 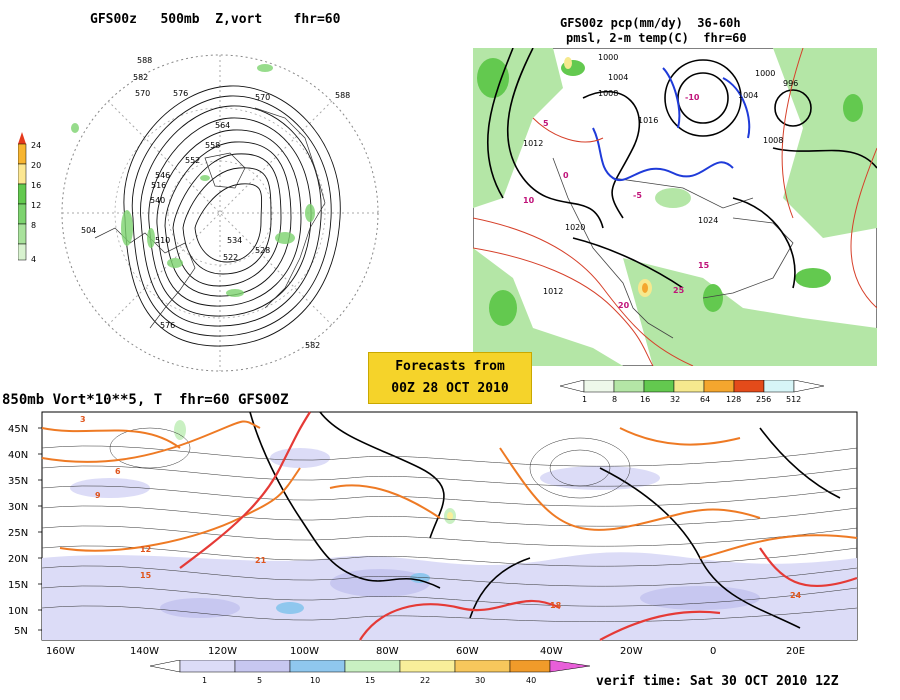 I want to click on colorbar-label: 128, so click(x=733, y=399).